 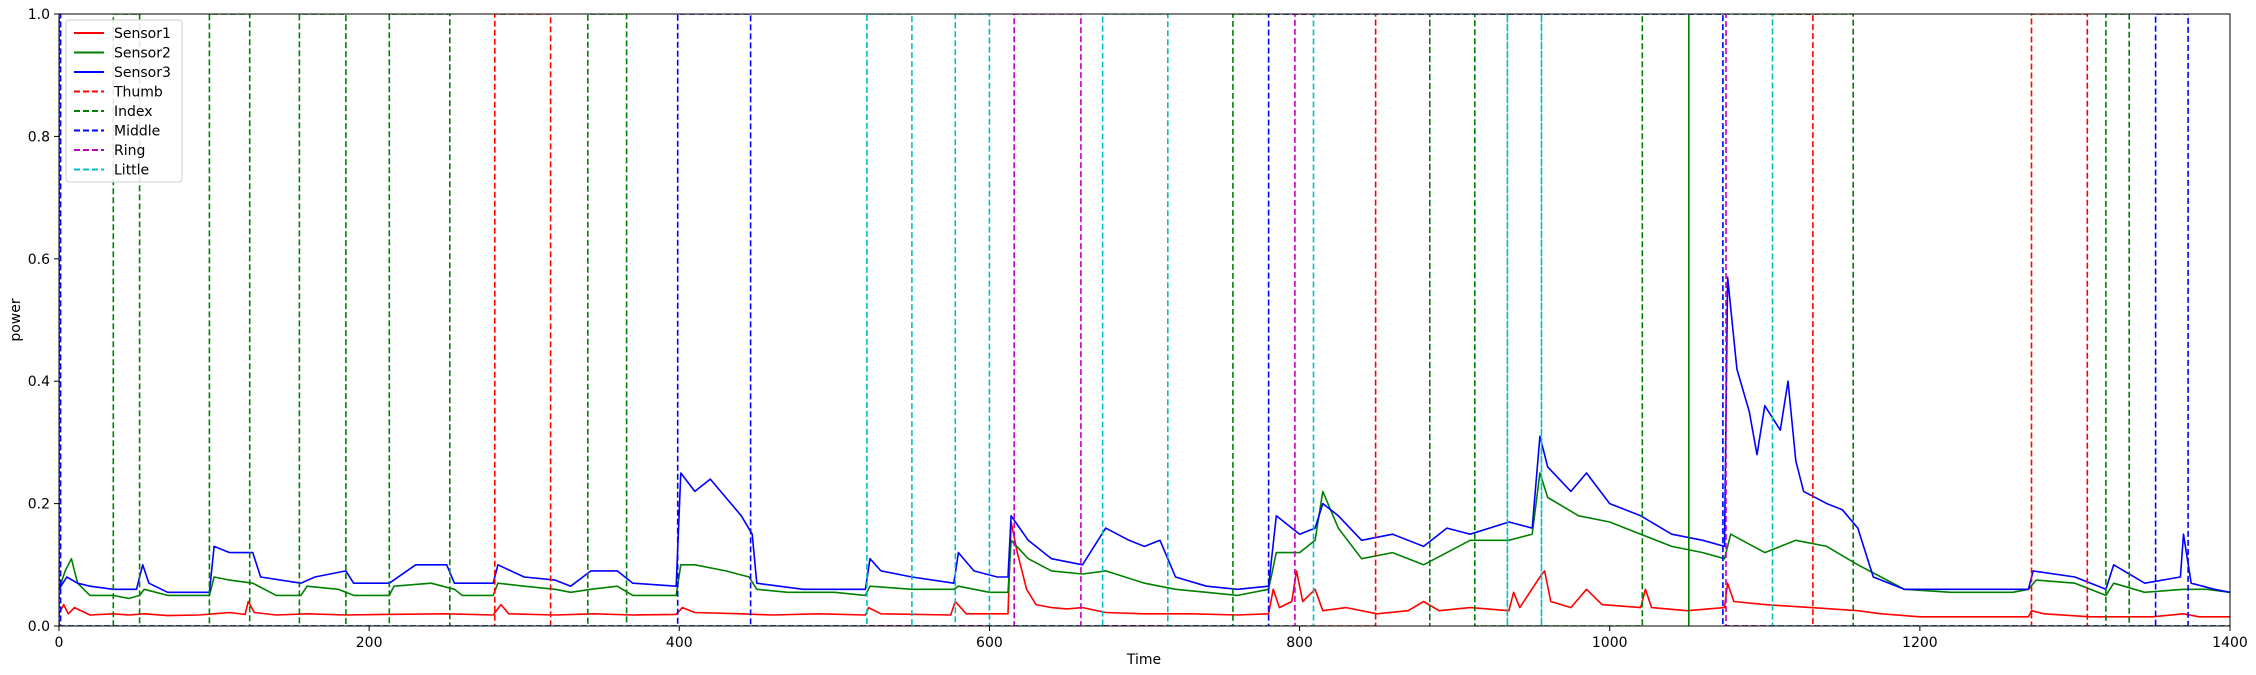 I want to click on x-tick-label: 400, so click(x=679, y=643).